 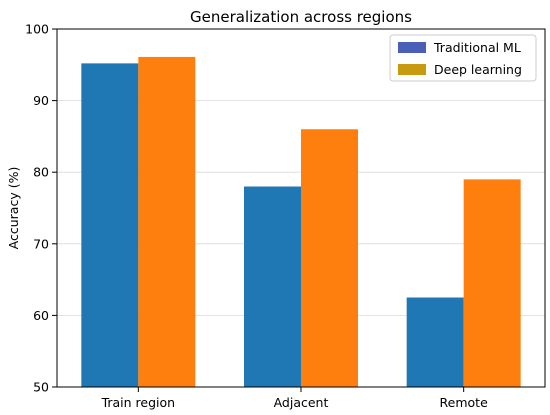 What do you see at coordinates (41, 387) in the screenshot?
I see `y-tick-label: 50` at bounding box center [41, 387].